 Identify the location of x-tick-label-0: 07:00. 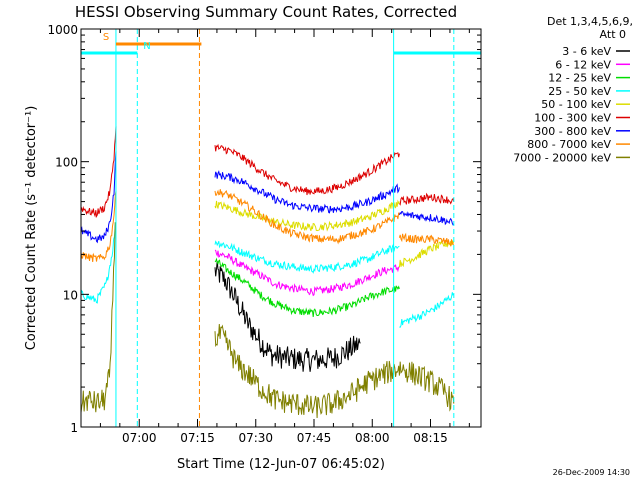
(139, 438).